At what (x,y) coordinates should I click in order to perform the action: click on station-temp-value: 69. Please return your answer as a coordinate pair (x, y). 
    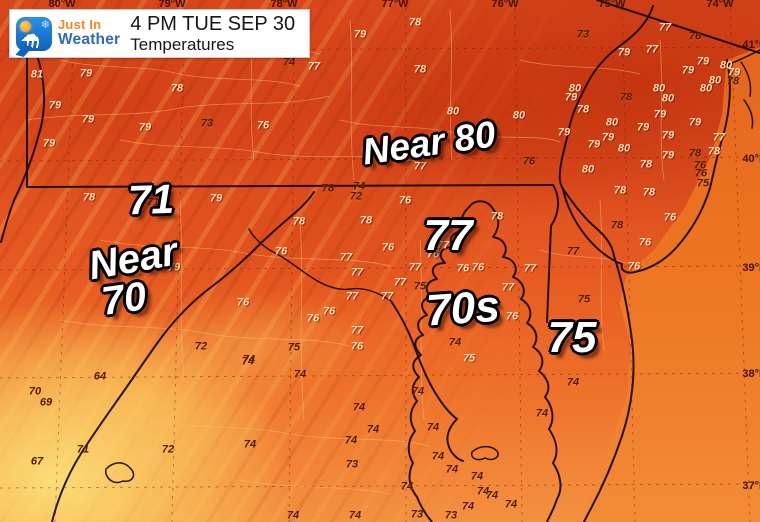
    Looking at the image, I should click on (46, 402).